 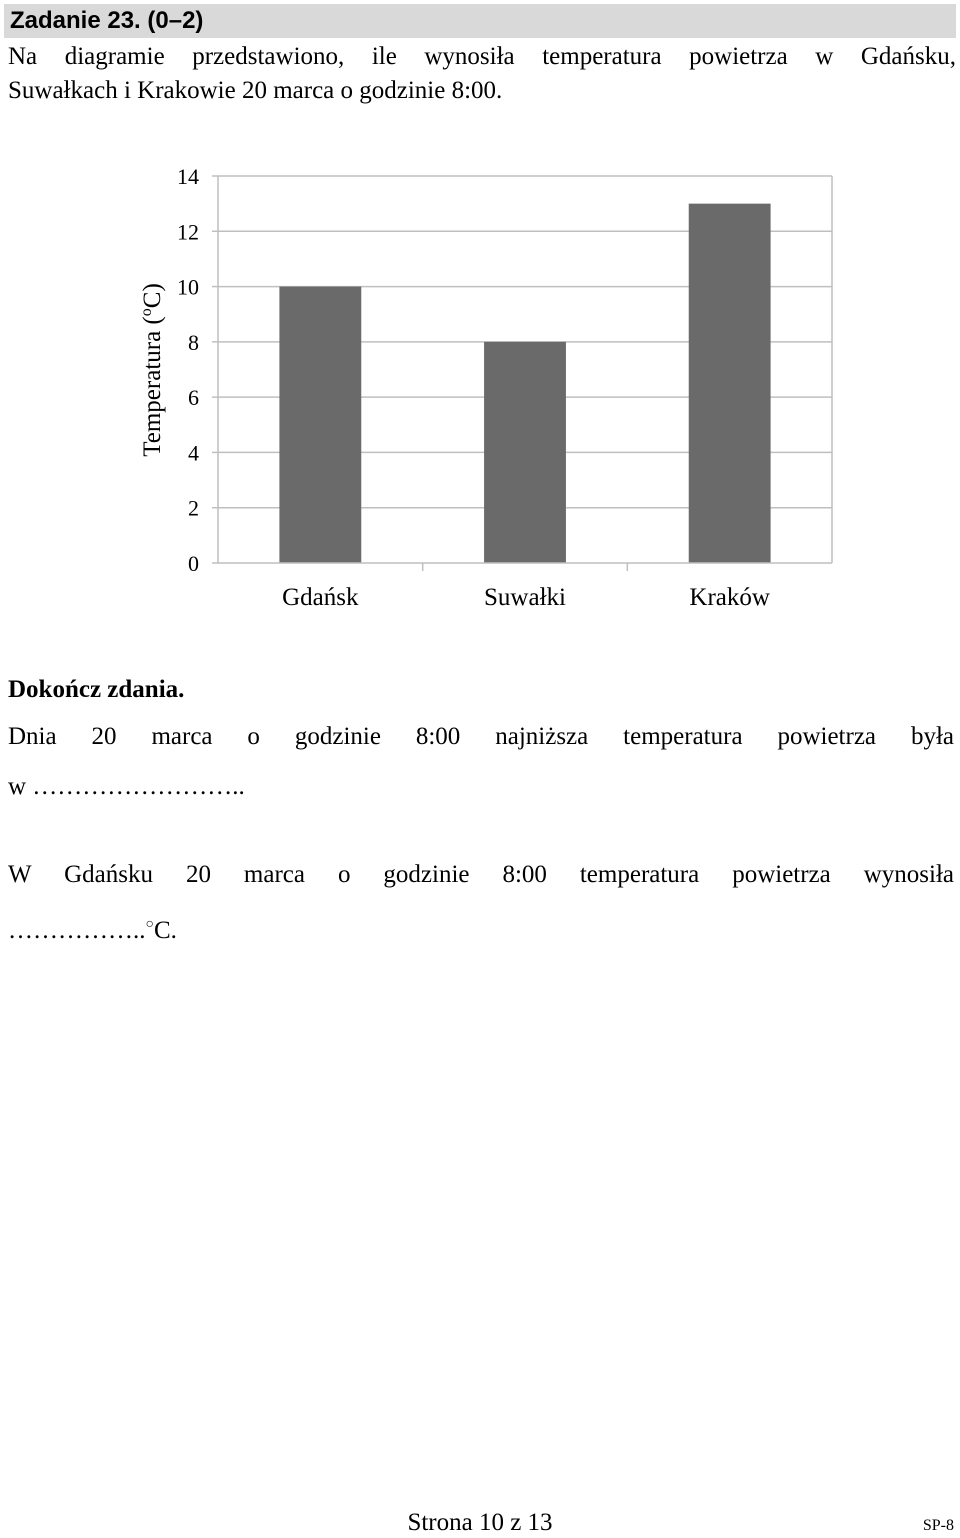 What do you see at coordinates (77, 930) in the screenshot?
I see `answer-blank: ……………..` at bounding box center [77, 930].